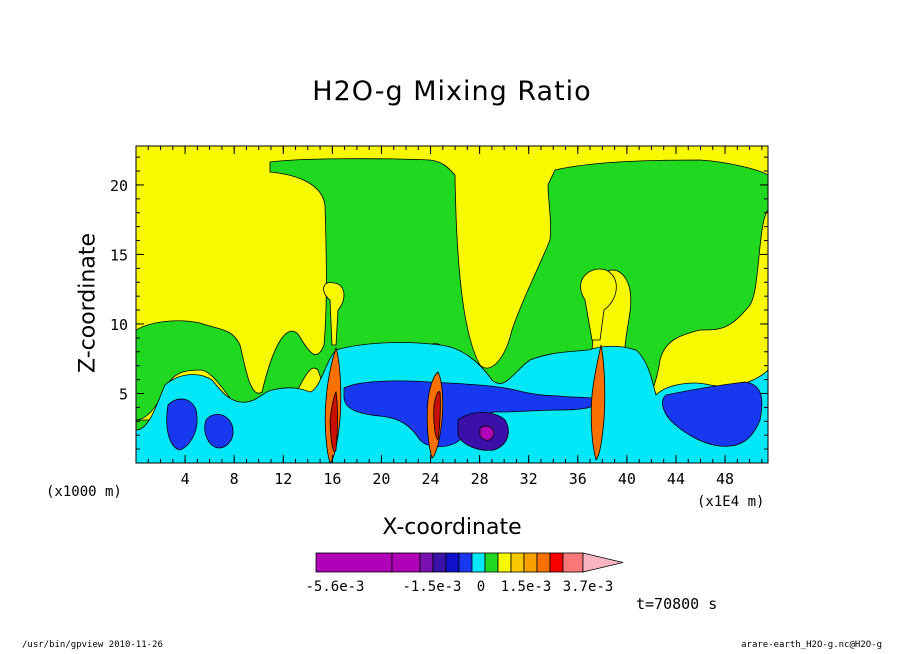 The width and height of the screenshot is (904, 654). I want to click on y-tick-label: 15, so click(119, 255).